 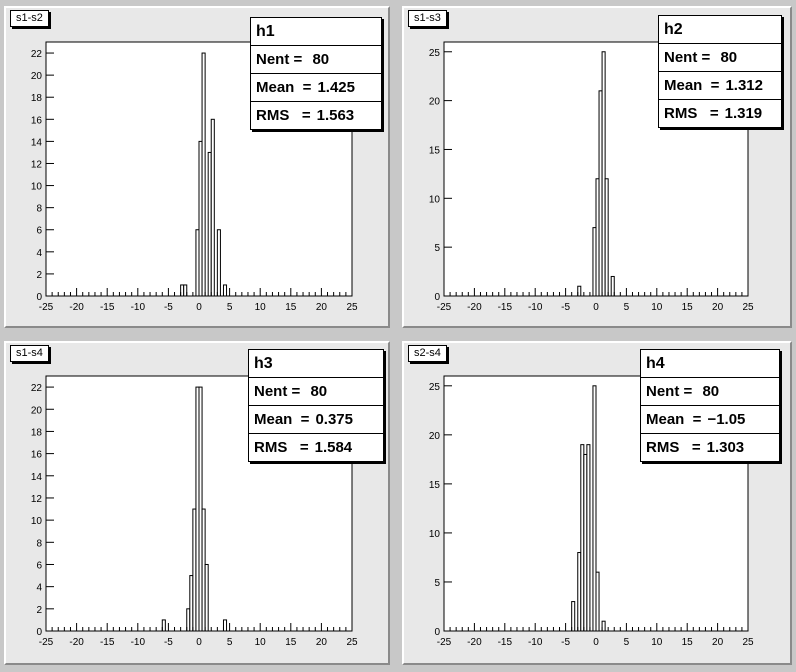 I want to click on stats-rms-row: RMS = 1.563, so click(x=316, y=115).